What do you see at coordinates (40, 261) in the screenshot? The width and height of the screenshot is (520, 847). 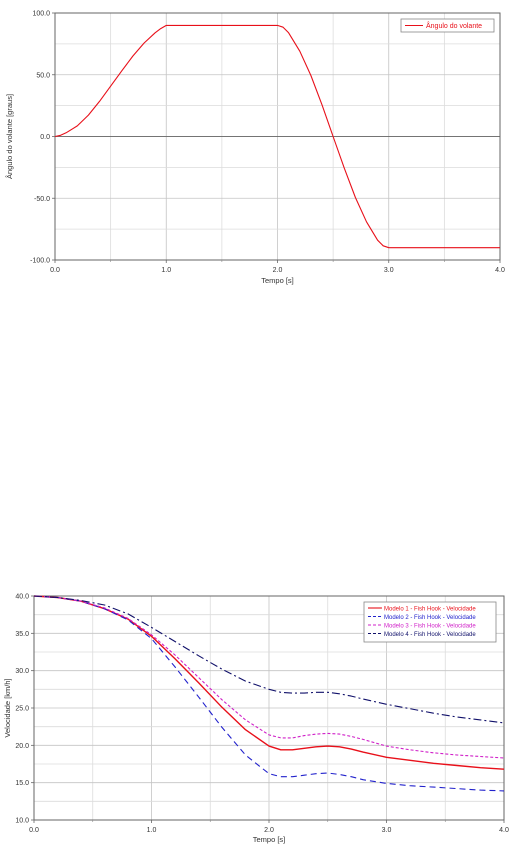 I see `y-tick-label: -100.0` at bounding box center [40, 261].